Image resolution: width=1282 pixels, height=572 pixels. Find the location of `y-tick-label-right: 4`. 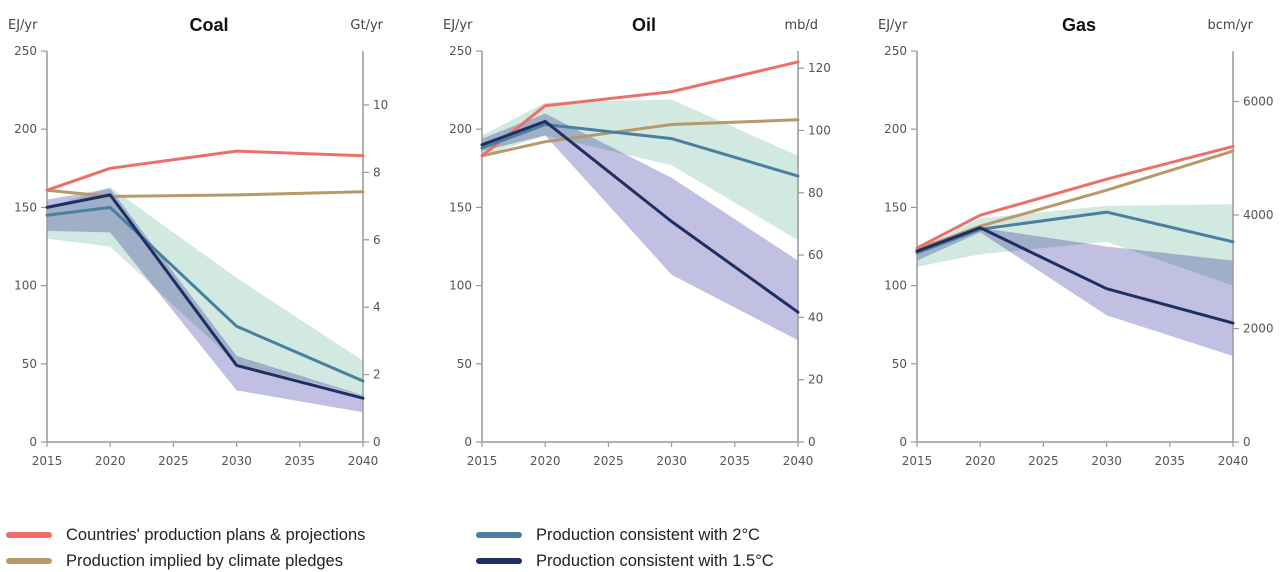

y-tick-label-right: 4 is located at coordinates (377, 307).